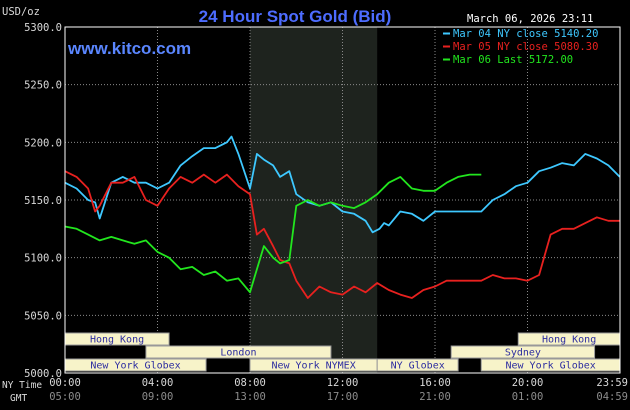 Image resolution: width=630 pixels, height=410 pixels. What do you see at coordinates (43, 259) in the screenshot?
I see `y-tick-label: 5100.0` at bounding box center [43, 259].